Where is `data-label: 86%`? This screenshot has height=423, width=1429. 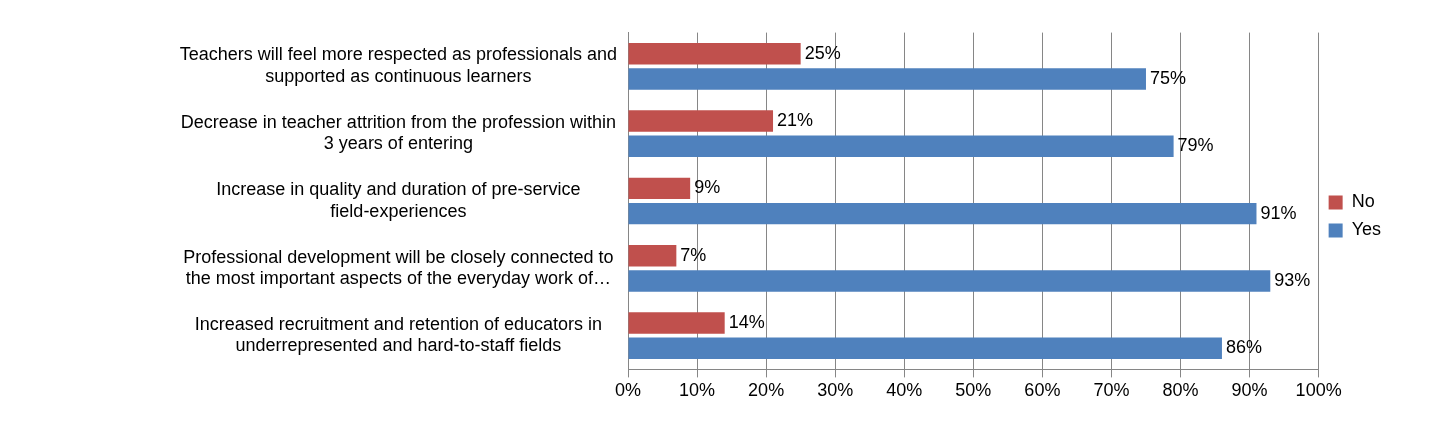 data-label: 86% is located at coordinates (1243, 347).